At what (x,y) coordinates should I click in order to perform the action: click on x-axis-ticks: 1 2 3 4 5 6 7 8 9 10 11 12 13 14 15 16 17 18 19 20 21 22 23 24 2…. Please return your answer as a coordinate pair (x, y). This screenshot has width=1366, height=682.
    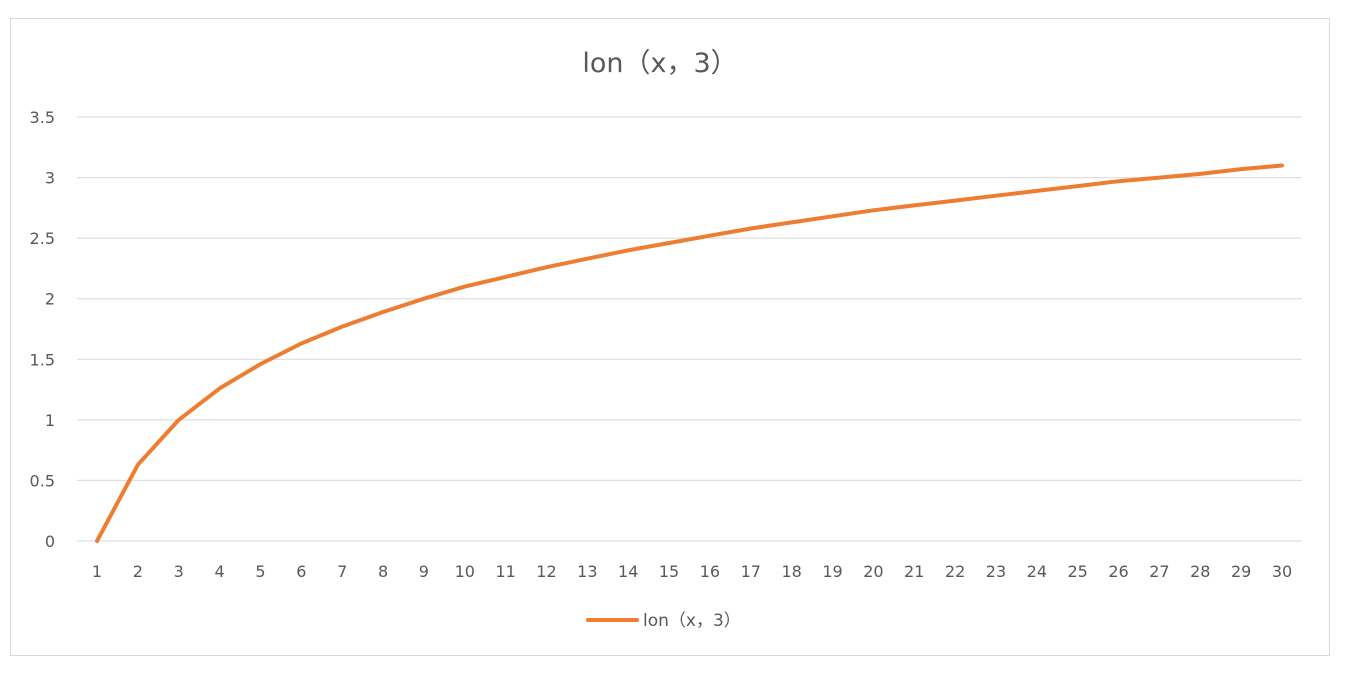
    Looking at the image, I should click on (692, 571).